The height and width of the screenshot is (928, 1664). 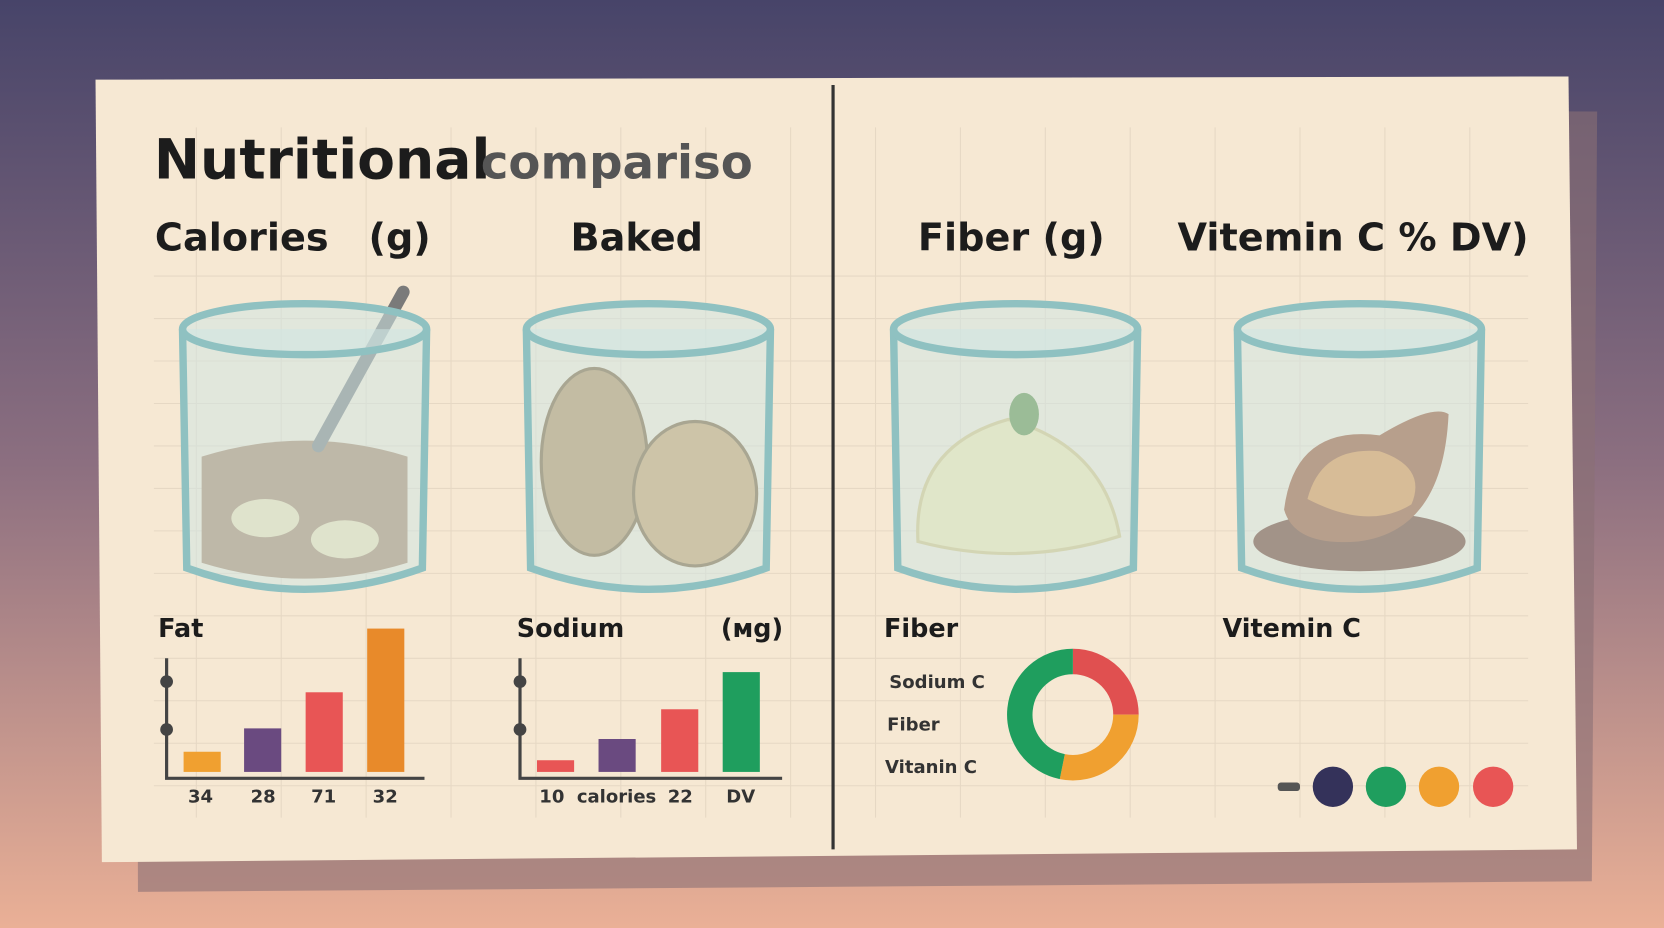 What do you see at coordinates (1073, 714) in the screenshot?
I see `donut-chart` at bounding box center [1073, 714].